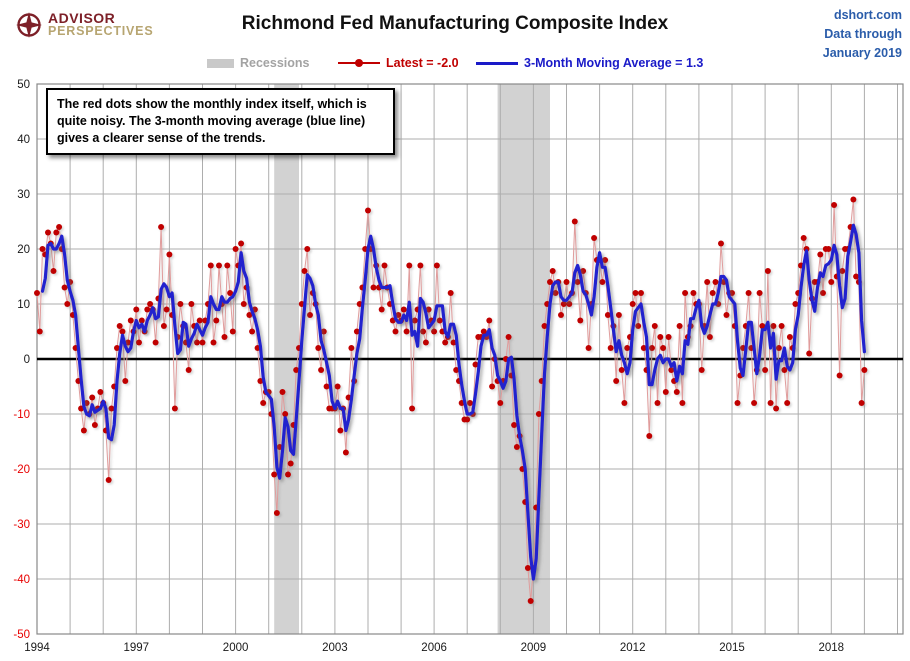 The height and width of the screenshot is (661, 910). What do you see at coordinates (82, 18) in the screenshot?
I see `logo-advisor: ADVISOR` at bounding box center [82, 18].